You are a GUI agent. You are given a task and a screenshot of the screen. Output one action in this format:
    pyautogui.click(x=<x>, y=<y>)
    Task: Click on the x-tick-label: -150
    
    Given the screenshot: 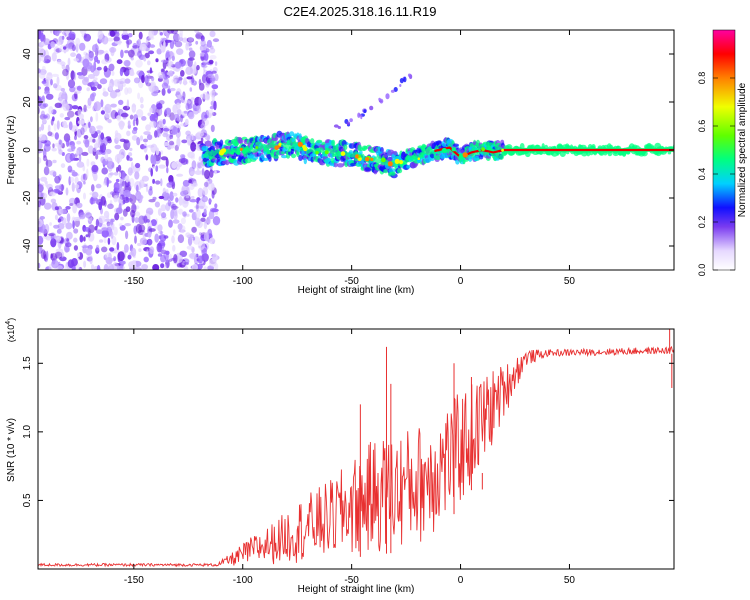 What is the action you would take?
    pyautogui.click(x=134, y=580)
    